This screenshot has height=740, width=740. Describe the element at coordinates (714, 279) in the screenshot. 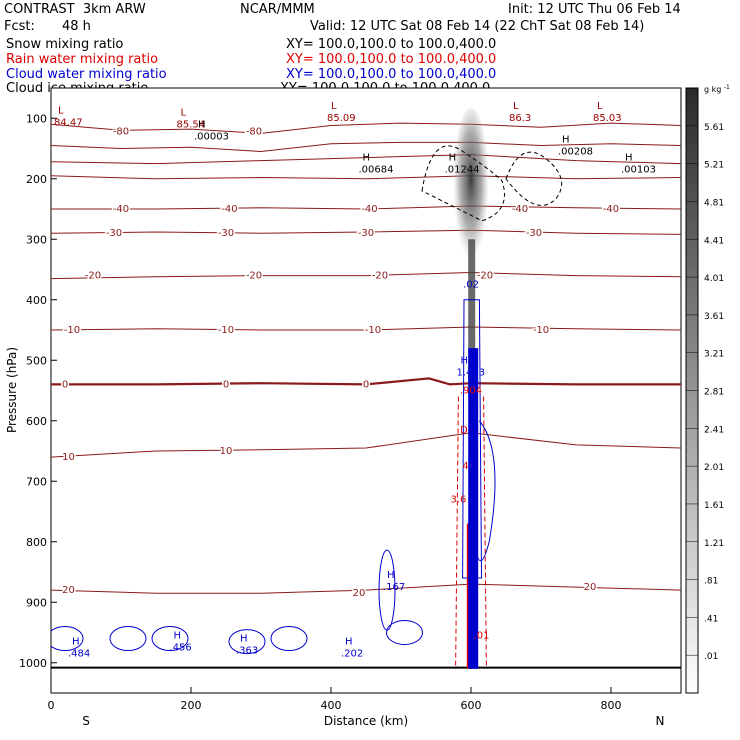

I see `colorbar-label: 4.01` at that location.